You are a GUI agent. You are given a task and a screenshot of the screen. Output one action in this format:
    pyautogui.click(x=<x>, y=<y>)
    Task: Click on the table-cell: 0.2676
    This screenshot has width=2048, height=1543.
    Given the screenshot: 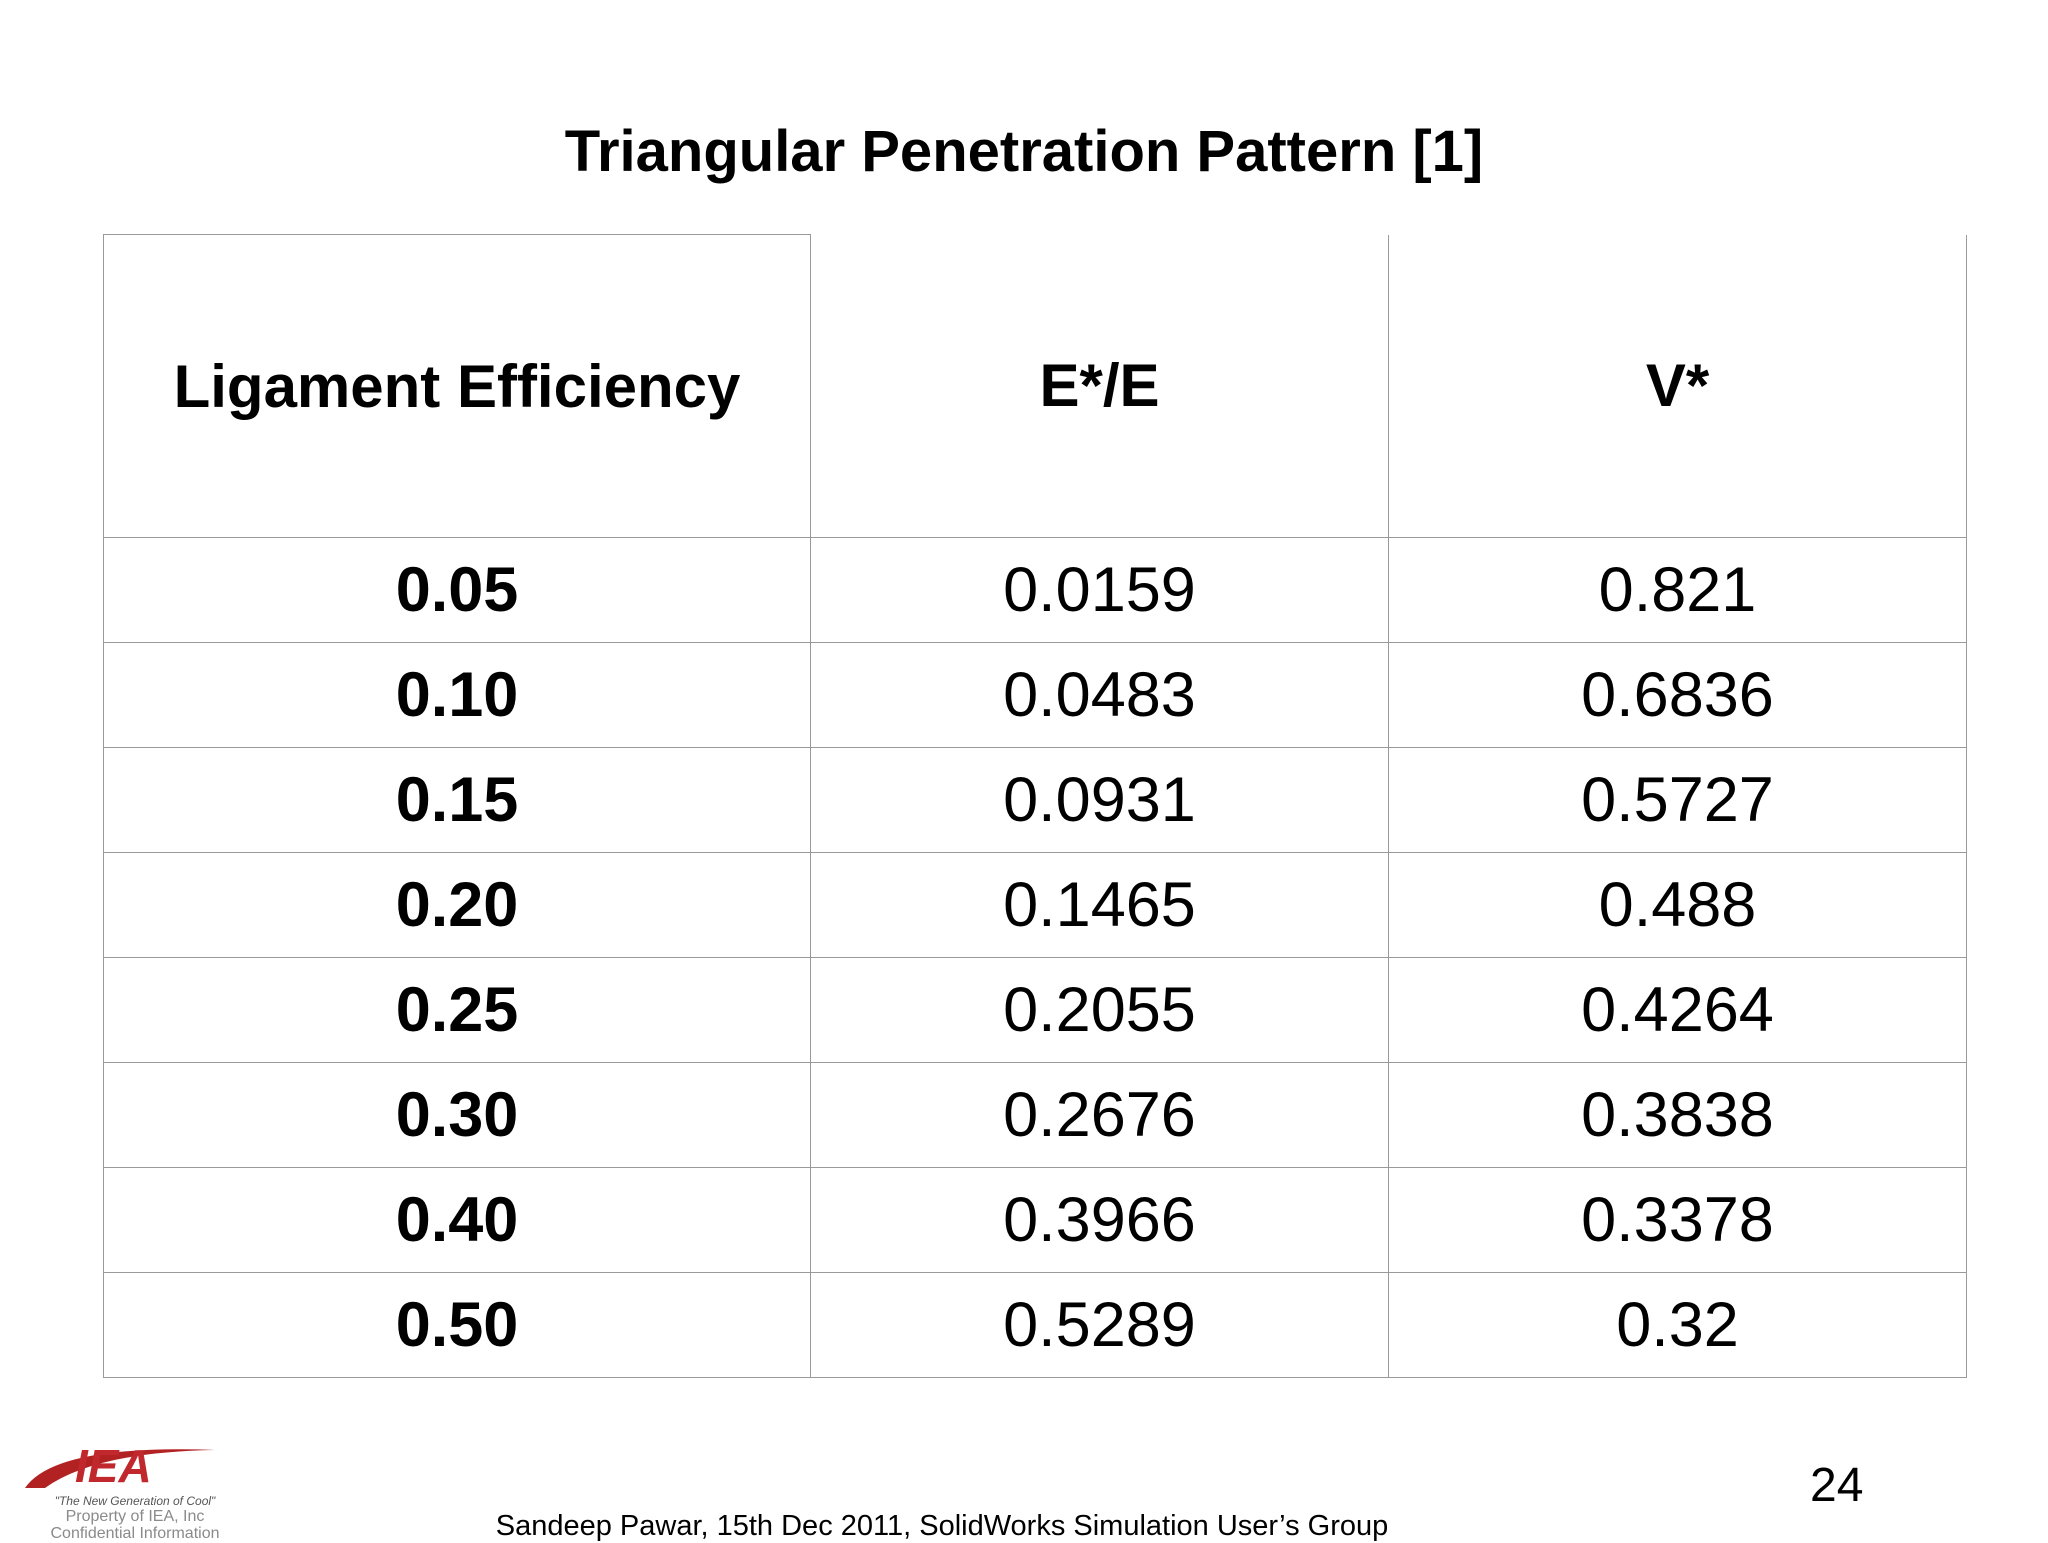 What is the action you would take?
    pyautogui.click(x=1099, y=1115)
    